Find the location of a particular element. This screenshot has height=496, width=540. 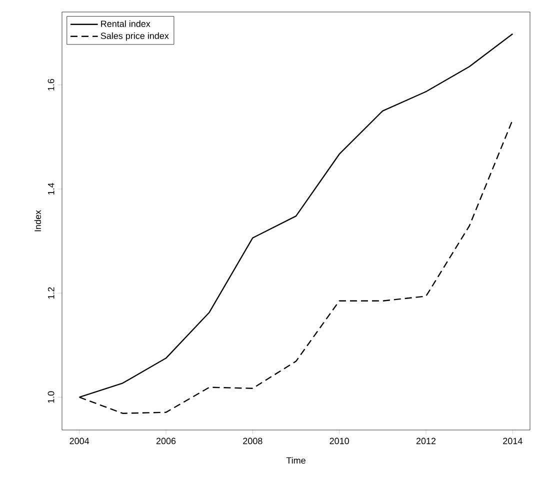

x-tick-label: 2012 is located at coordinates (426, 441).